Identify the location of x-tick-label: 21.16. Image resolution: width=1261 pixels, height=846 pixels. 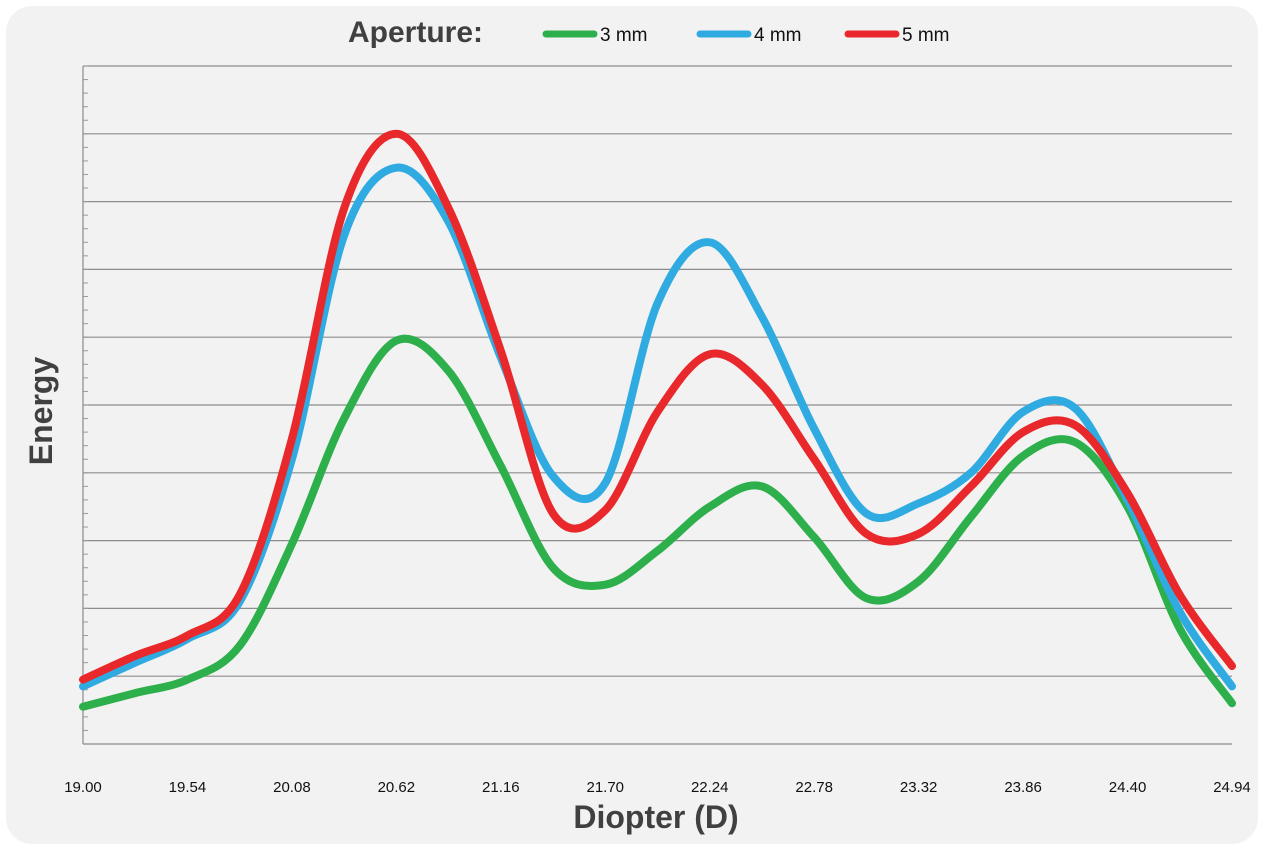
(501, 787).